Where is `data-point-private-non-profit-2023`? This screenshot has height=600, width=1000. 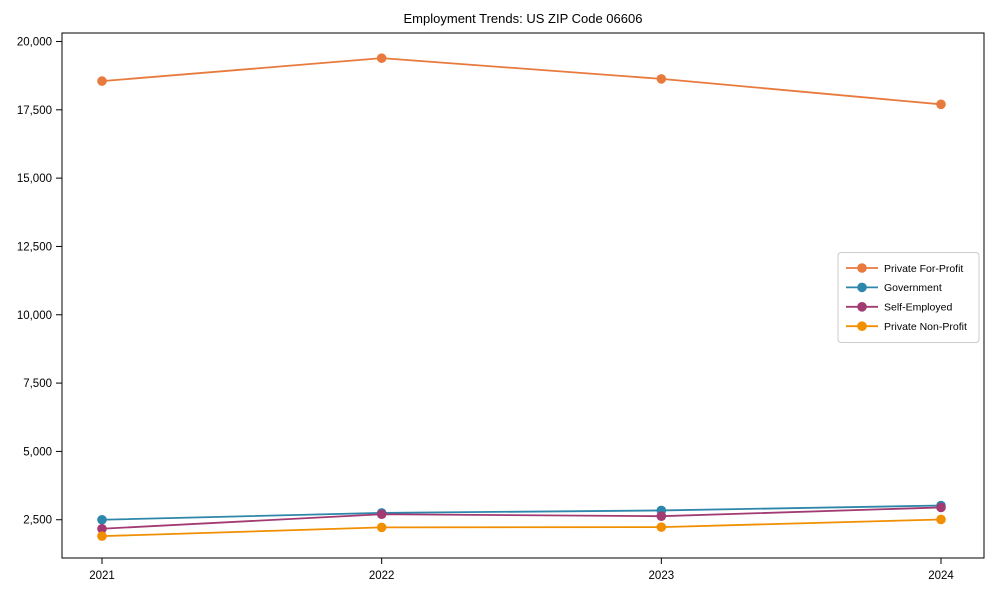
data-point-private-non-profit-2023 is located at coordinates (661, 527).